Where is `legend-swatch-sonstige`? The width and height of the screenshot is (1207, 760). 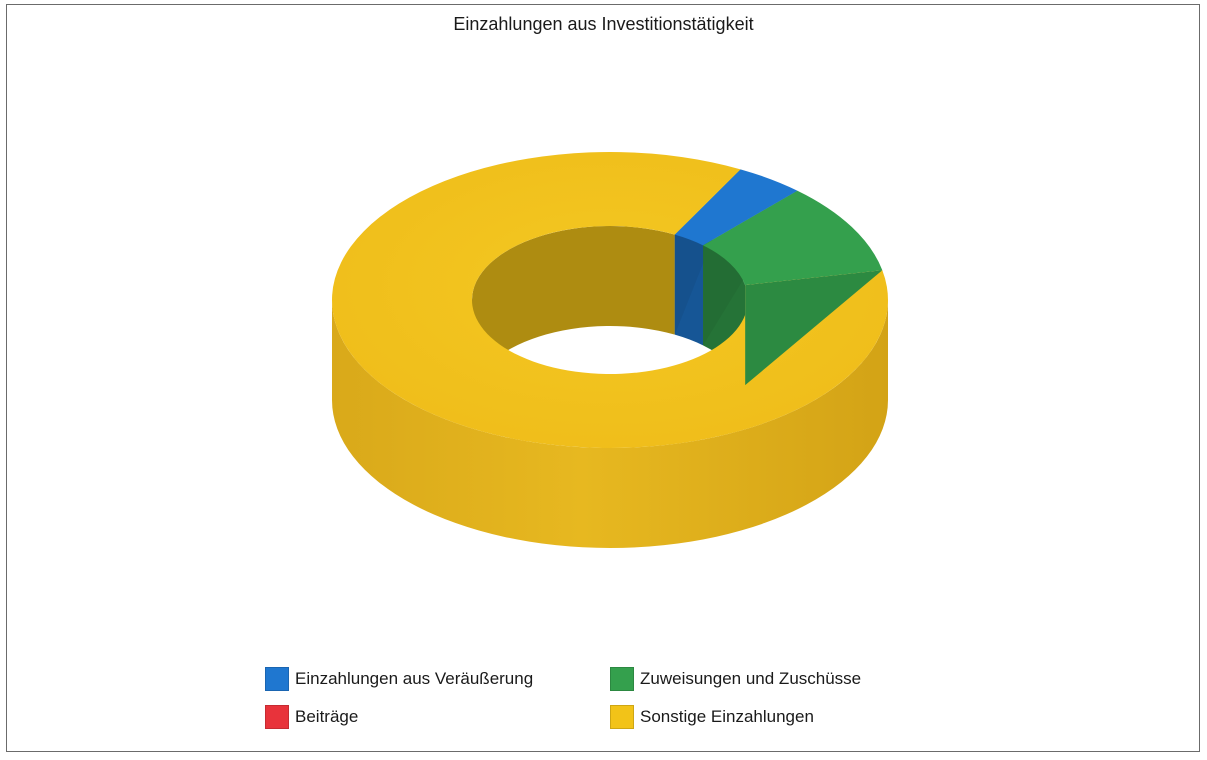 legend-swatch-sonstige is located at coordinates (622, 717).